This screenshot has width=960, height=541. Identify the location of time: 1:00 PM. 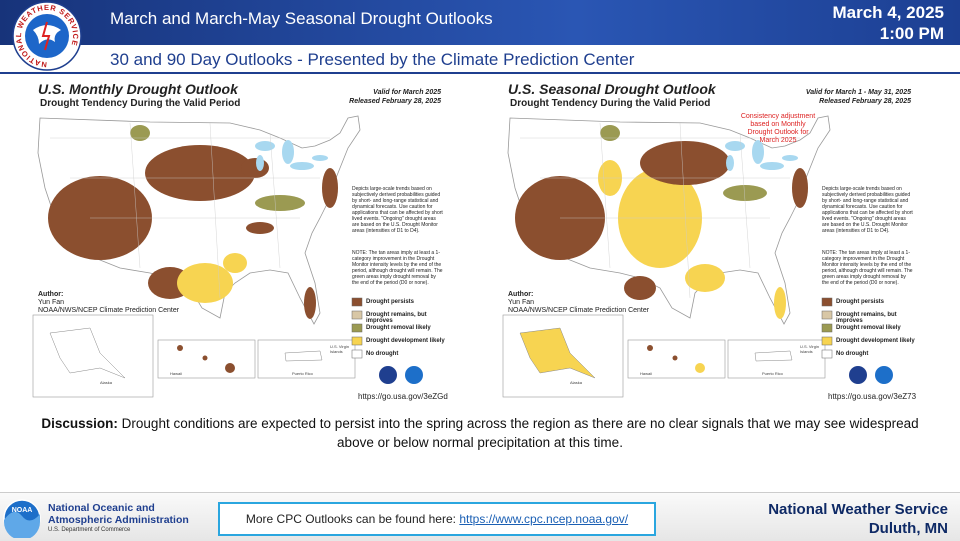
(911, 33).